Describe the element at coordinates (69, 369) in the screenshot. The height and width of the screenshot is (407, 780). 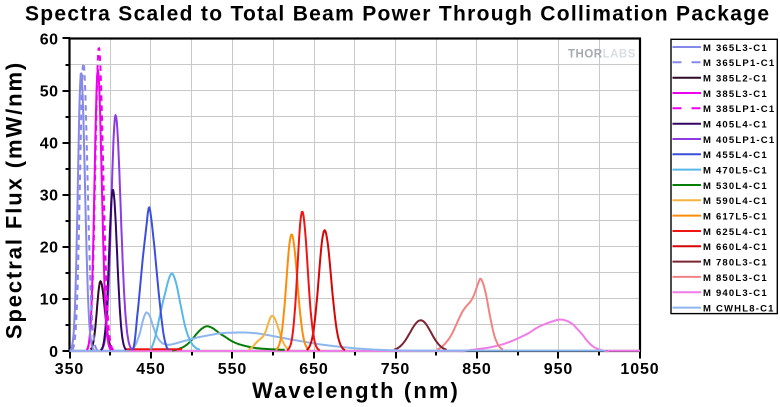
I see `svg-text: 350` at that location.